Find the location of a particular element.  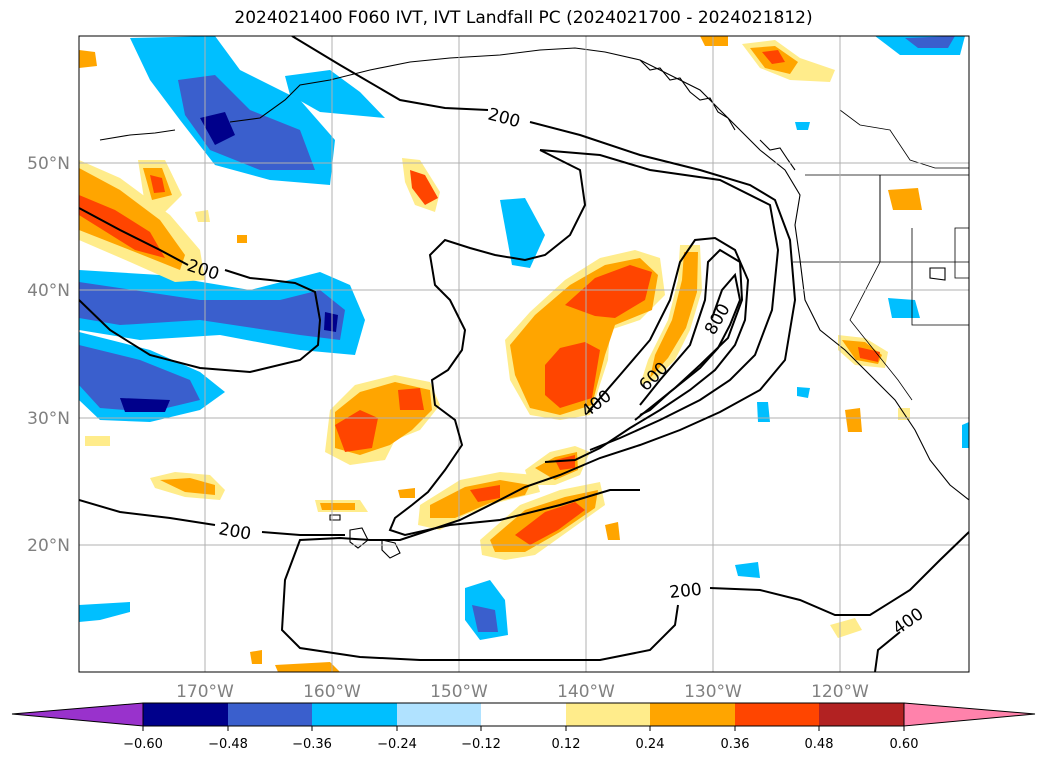

colorbar-ticks is located at coordinates (523, 728).